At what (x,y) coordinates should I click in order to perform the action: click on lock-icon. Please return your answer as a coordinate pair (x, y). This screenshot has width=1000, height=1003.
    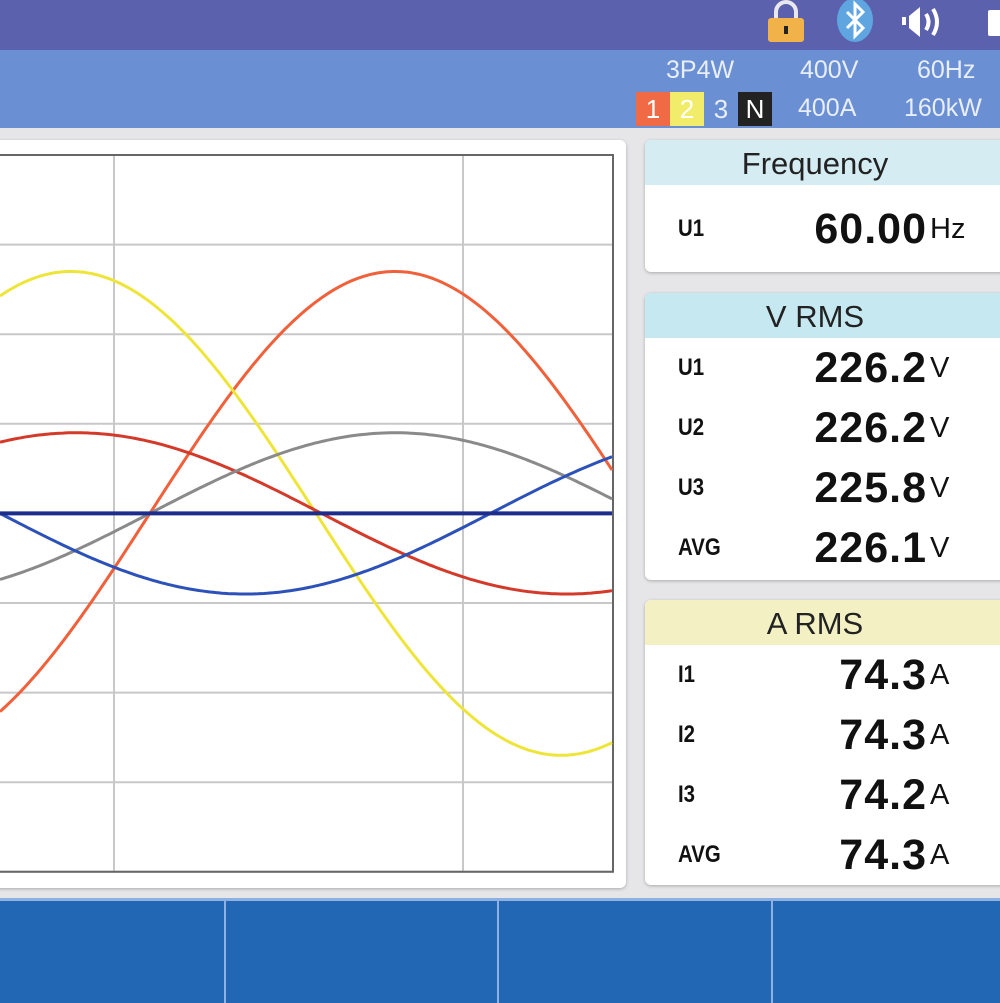
    Looking at the image, I should click on (786, 22).